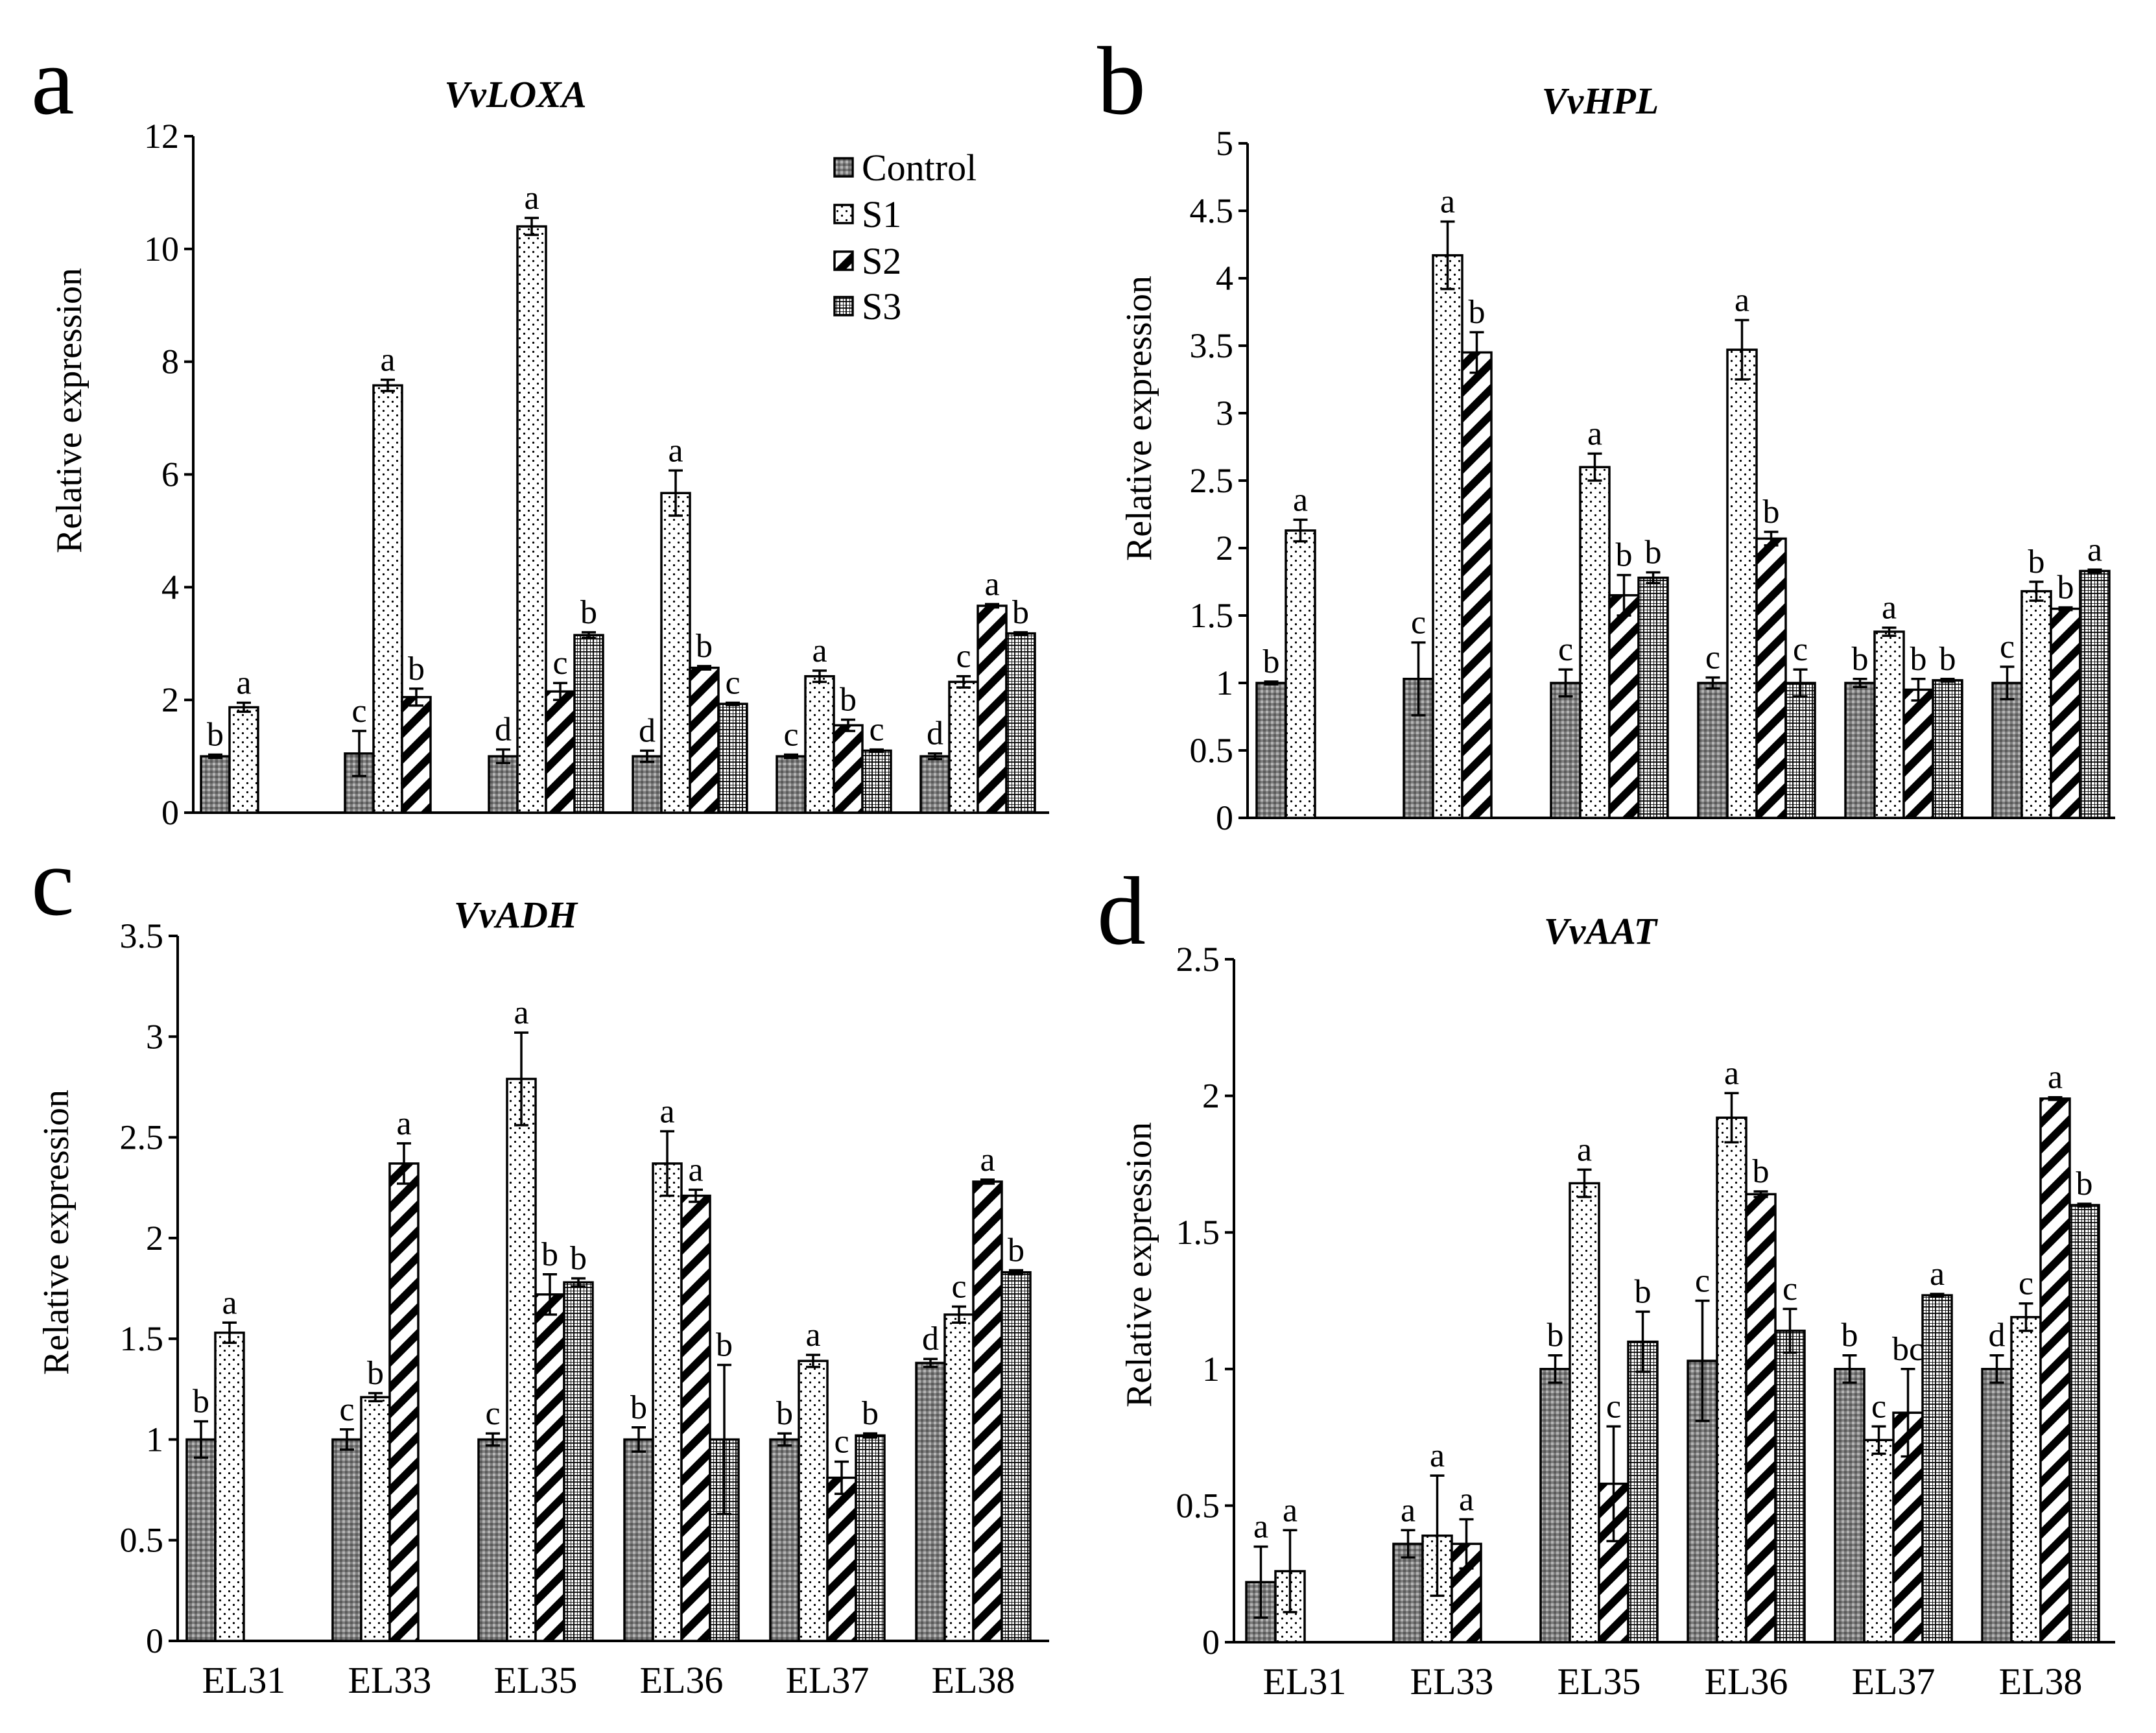  Describe the element at coordinates (1224, 413) in the screenshot. I see `y-tick-label: 3` at that location.